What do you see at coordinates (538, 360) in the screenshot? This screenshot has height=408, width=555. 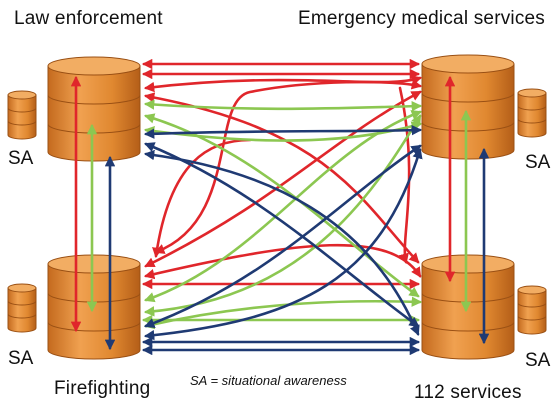 I see `sa-label-112-services: SA` at bounding box center [538, 360].